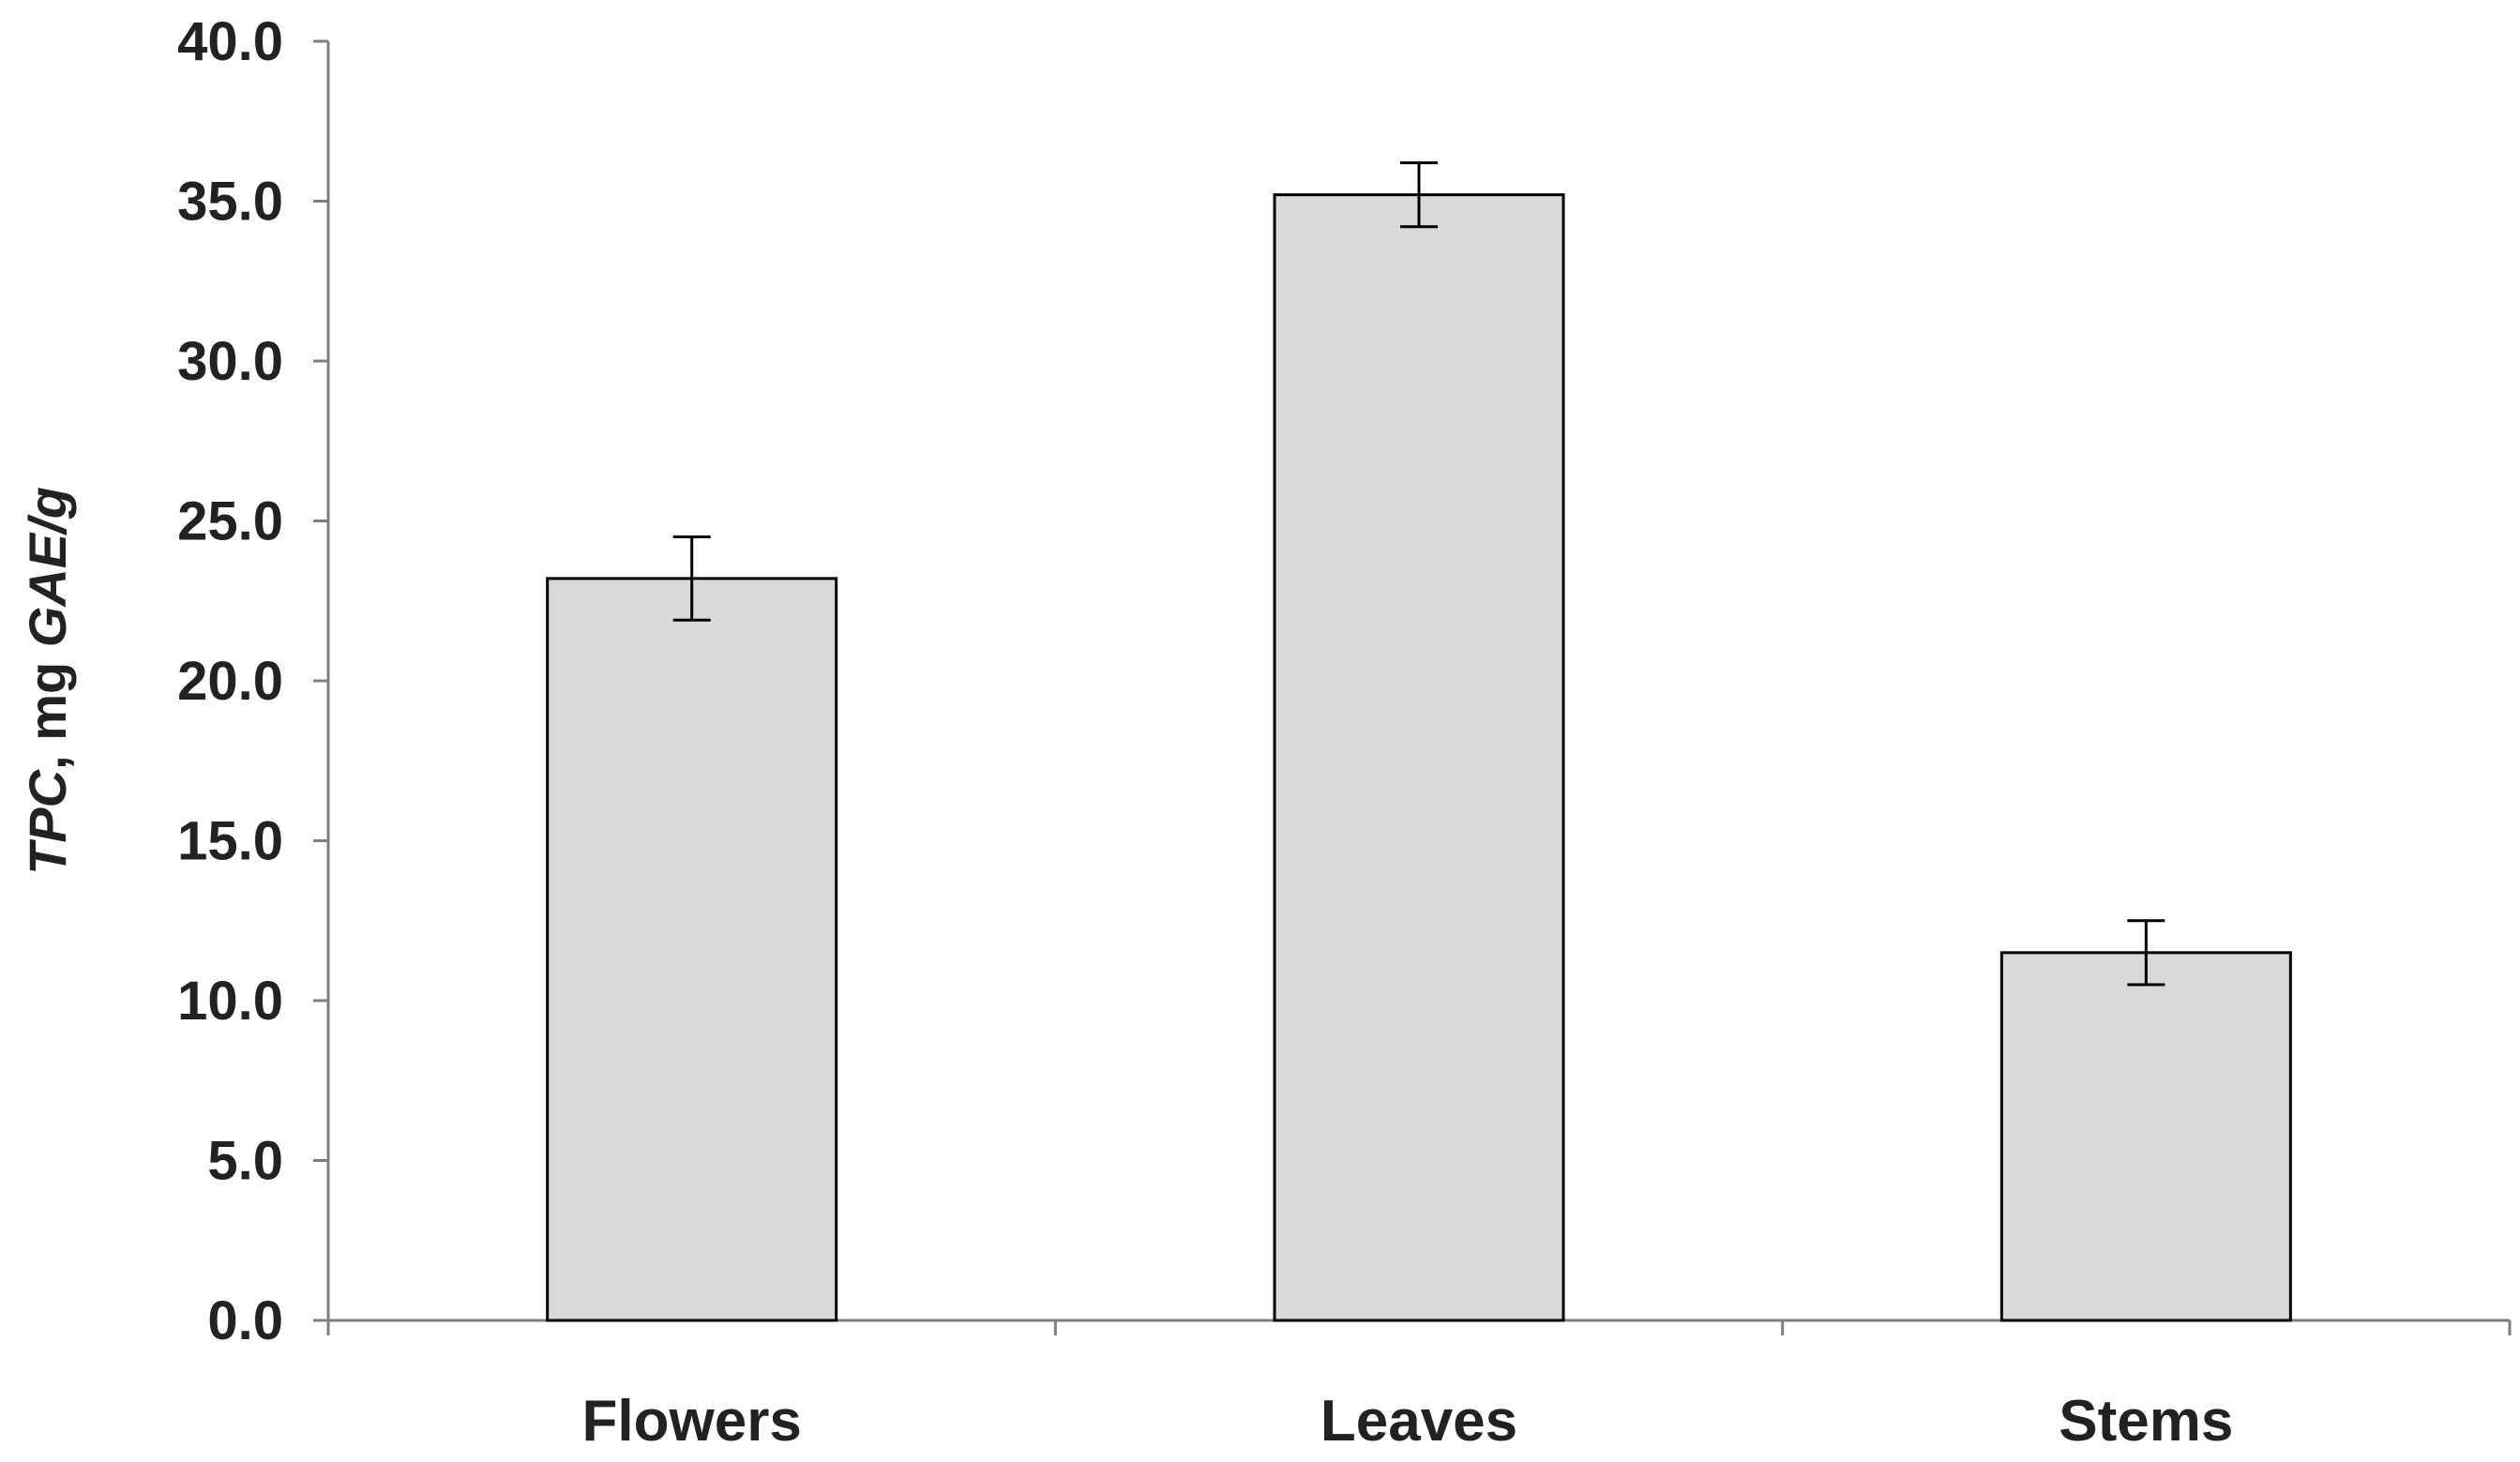  Describe the element at coordinates (230, 361) in the screenshot. I see `y-tick-label: 30.0` at that location.